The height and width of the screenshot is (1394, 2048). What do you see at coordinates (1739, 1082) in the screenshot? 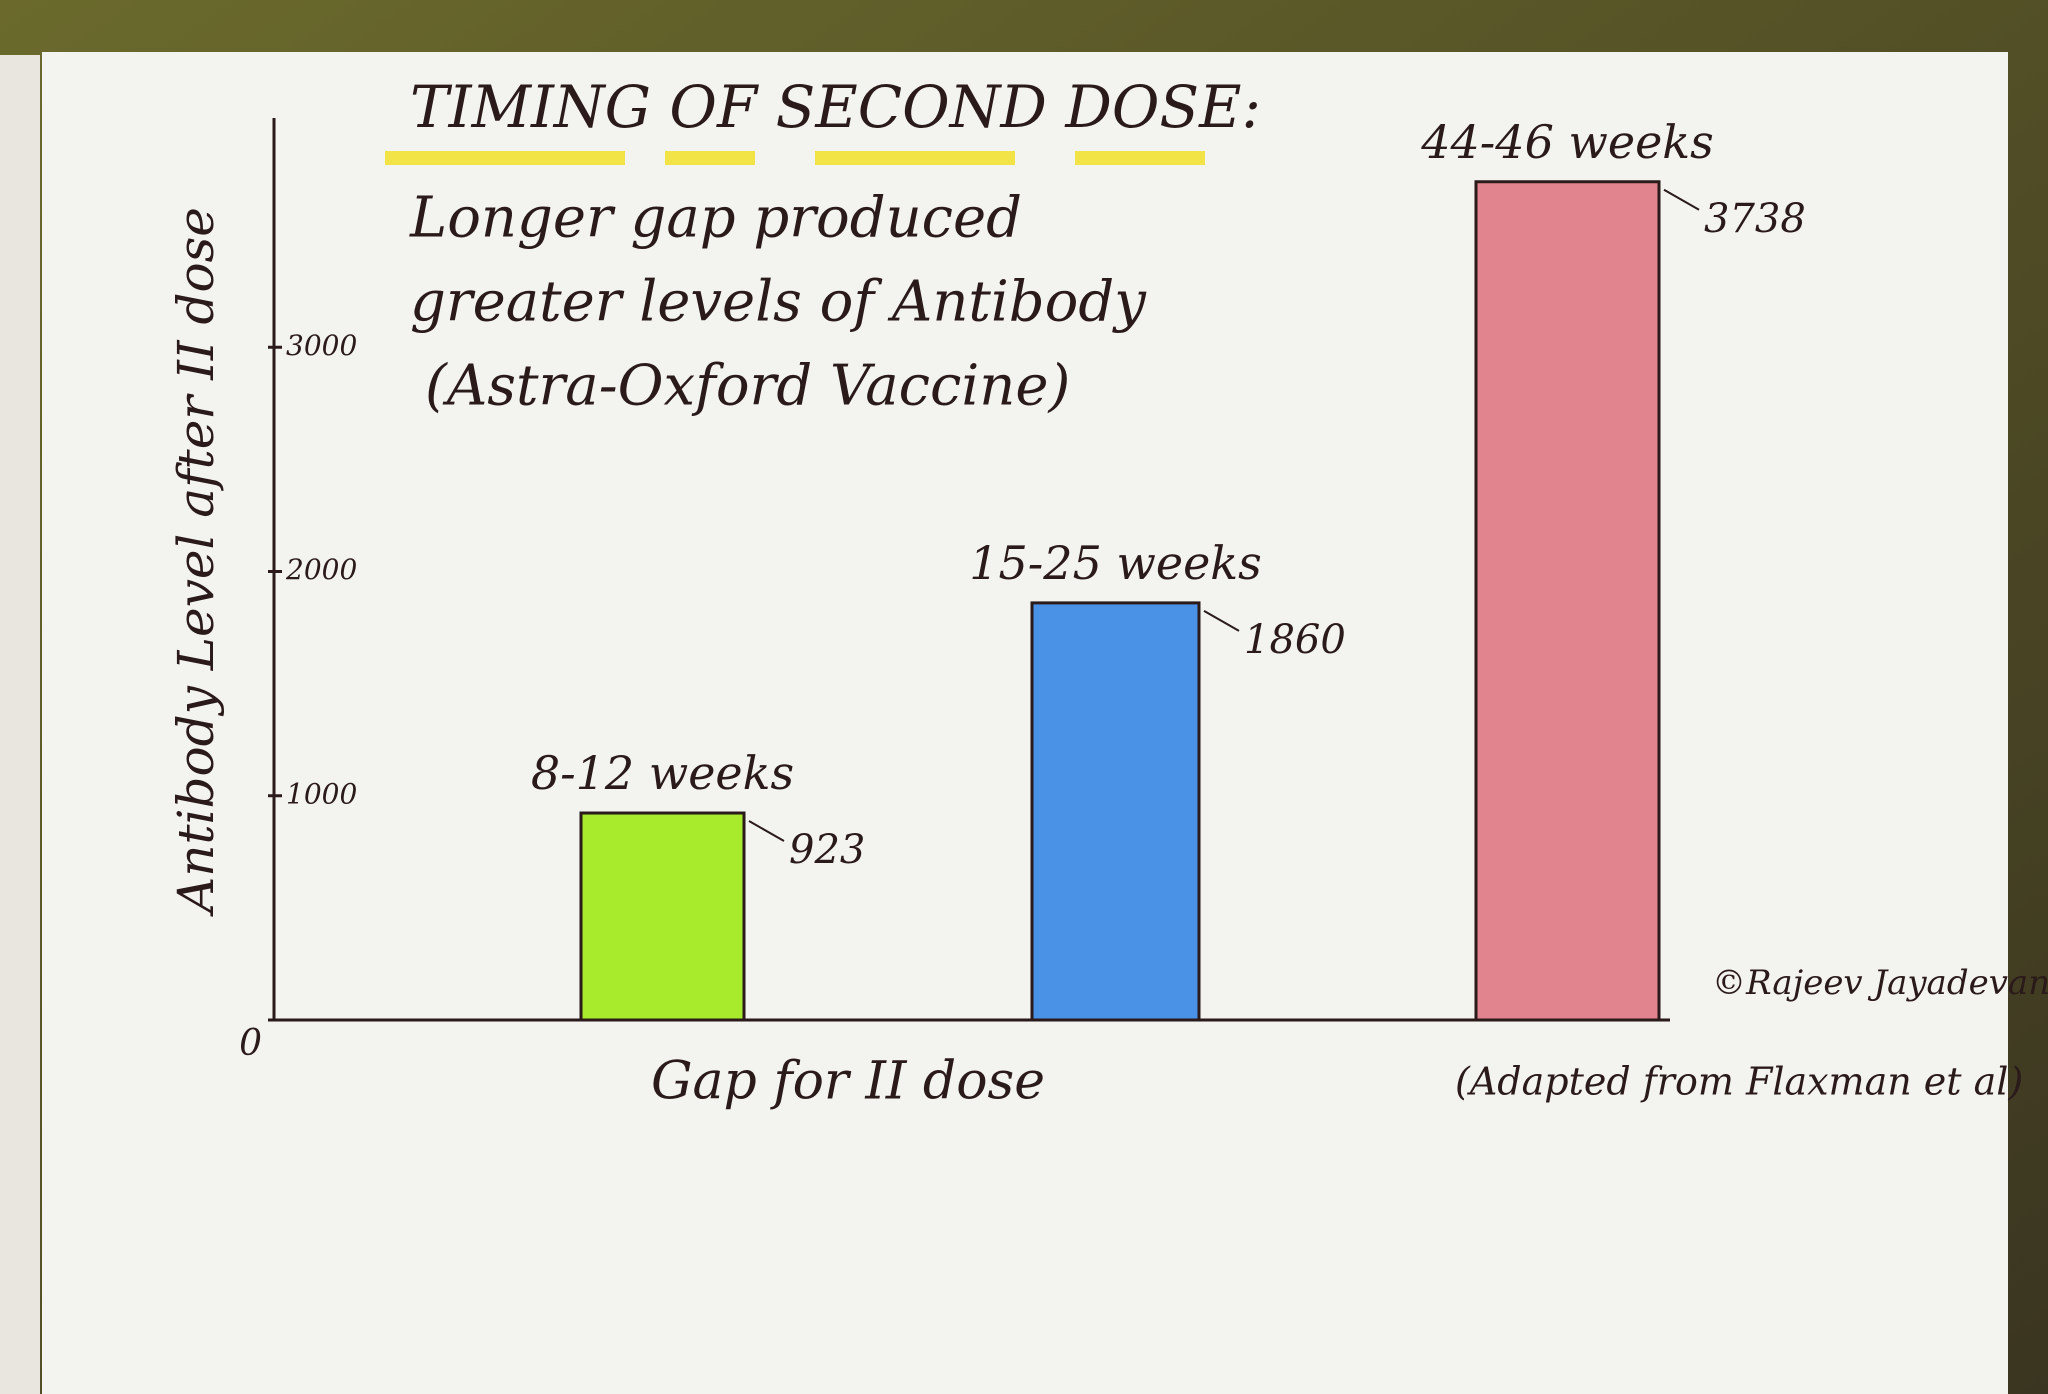
I see `annotation: (Adapted from Flaxman et al)` at bounding box center [1739, 1082].